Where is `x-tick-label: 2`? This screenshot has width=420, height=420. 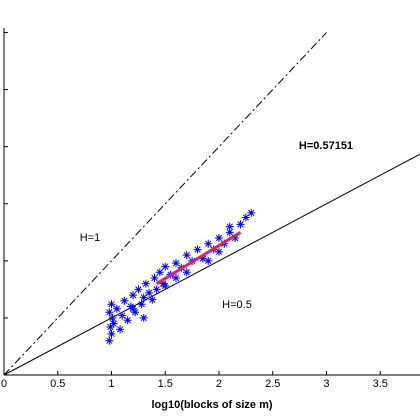 x-tick-label: 2 is located at coordinates (219, 384).